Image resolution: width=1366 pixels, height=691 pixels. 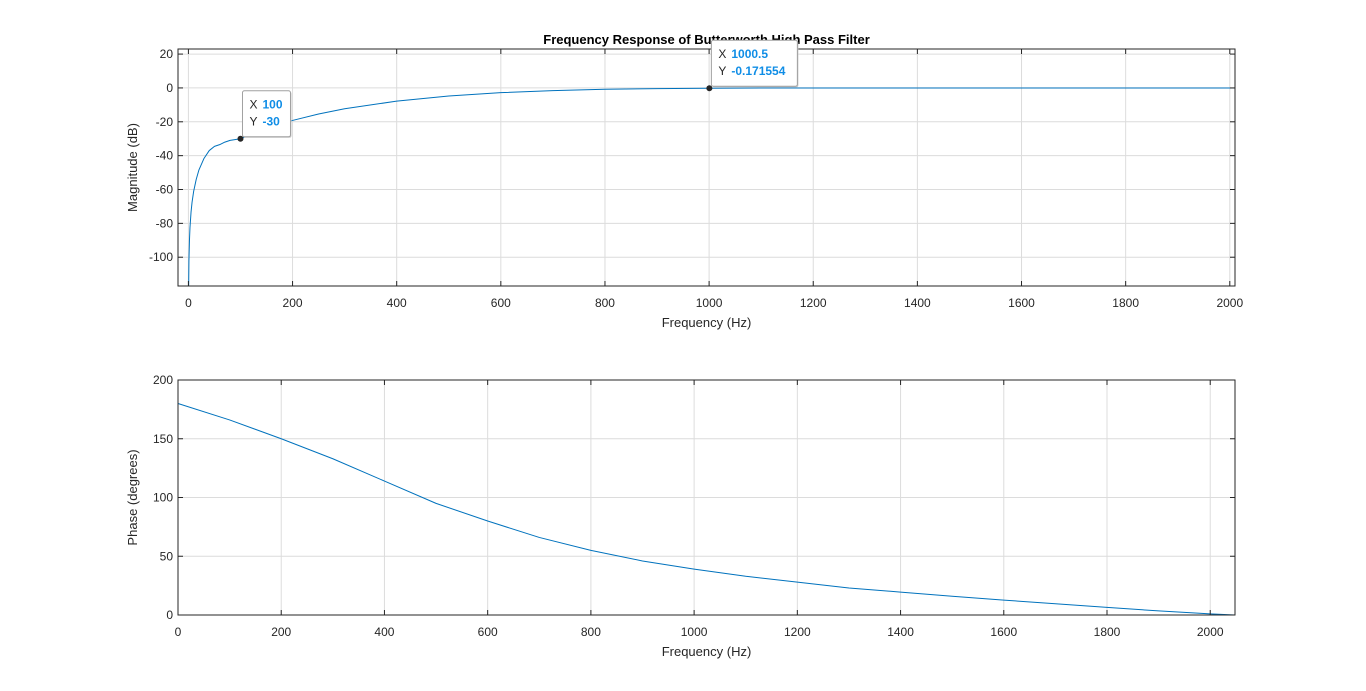 I want to click on datatip-y-value: -30, so click(x=271, y=122).